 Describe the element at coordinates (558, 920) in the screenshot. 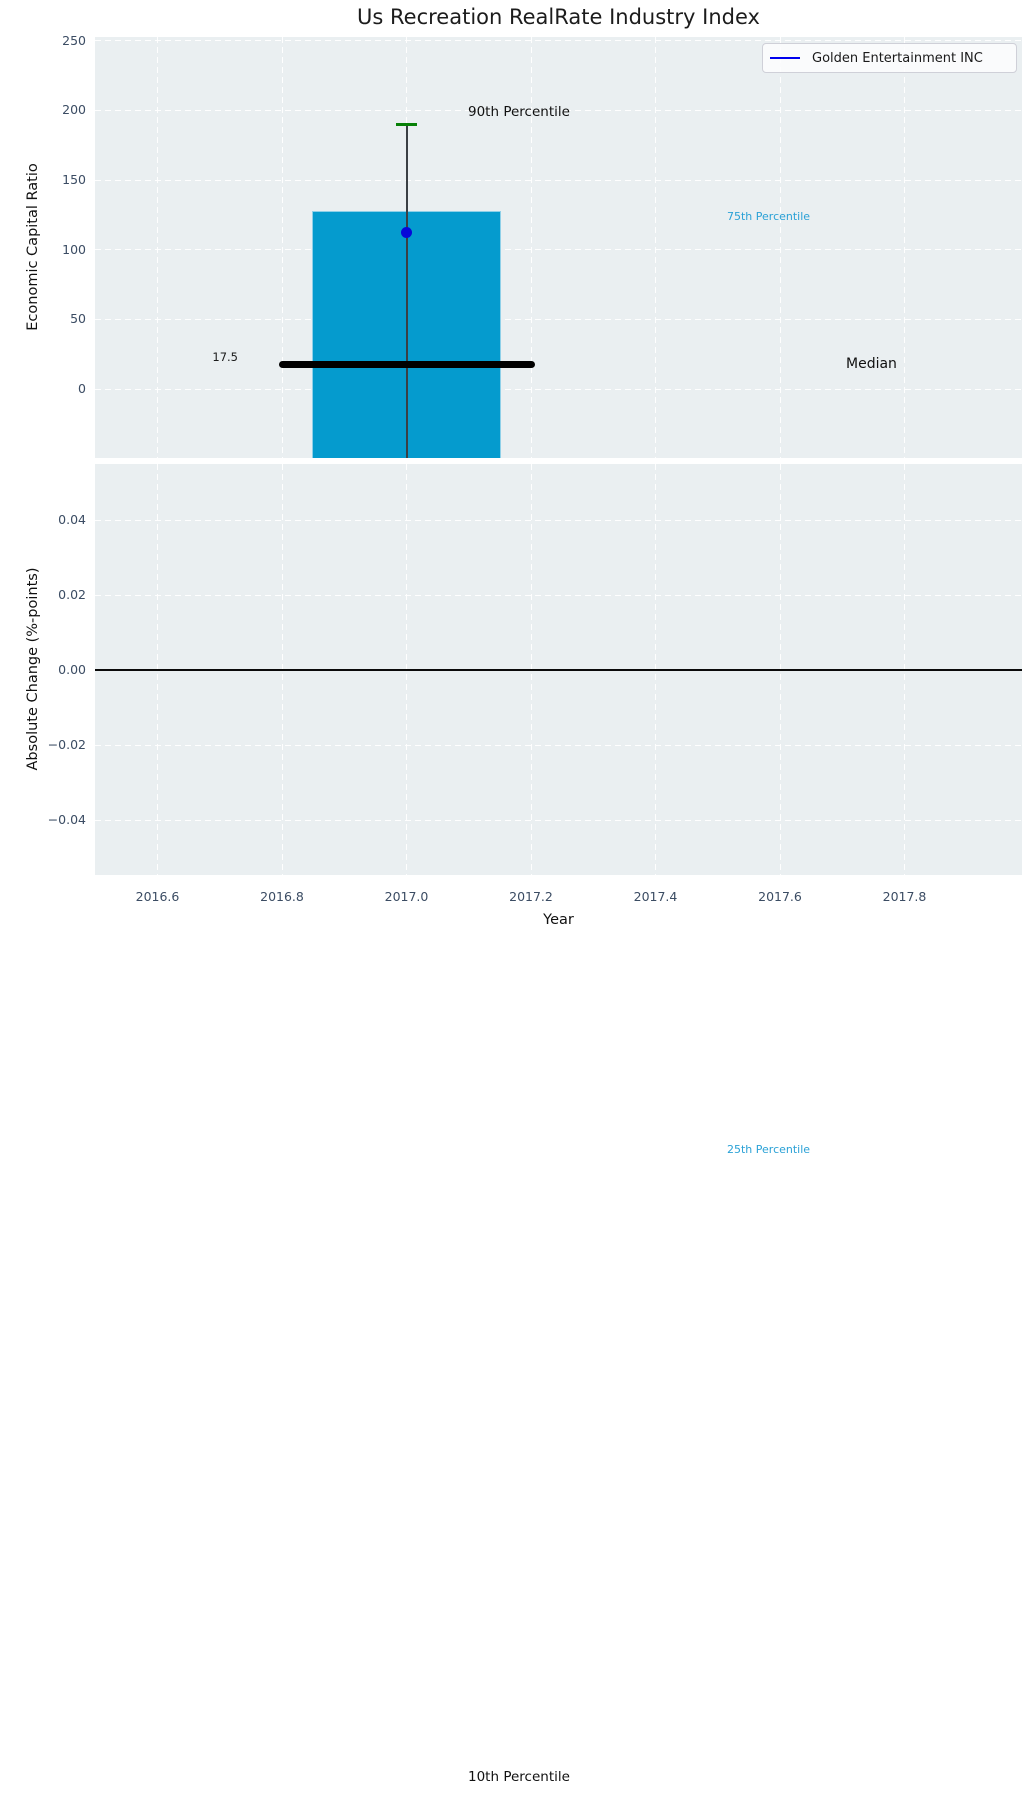

I see `x-axis-label: Year` at that location.